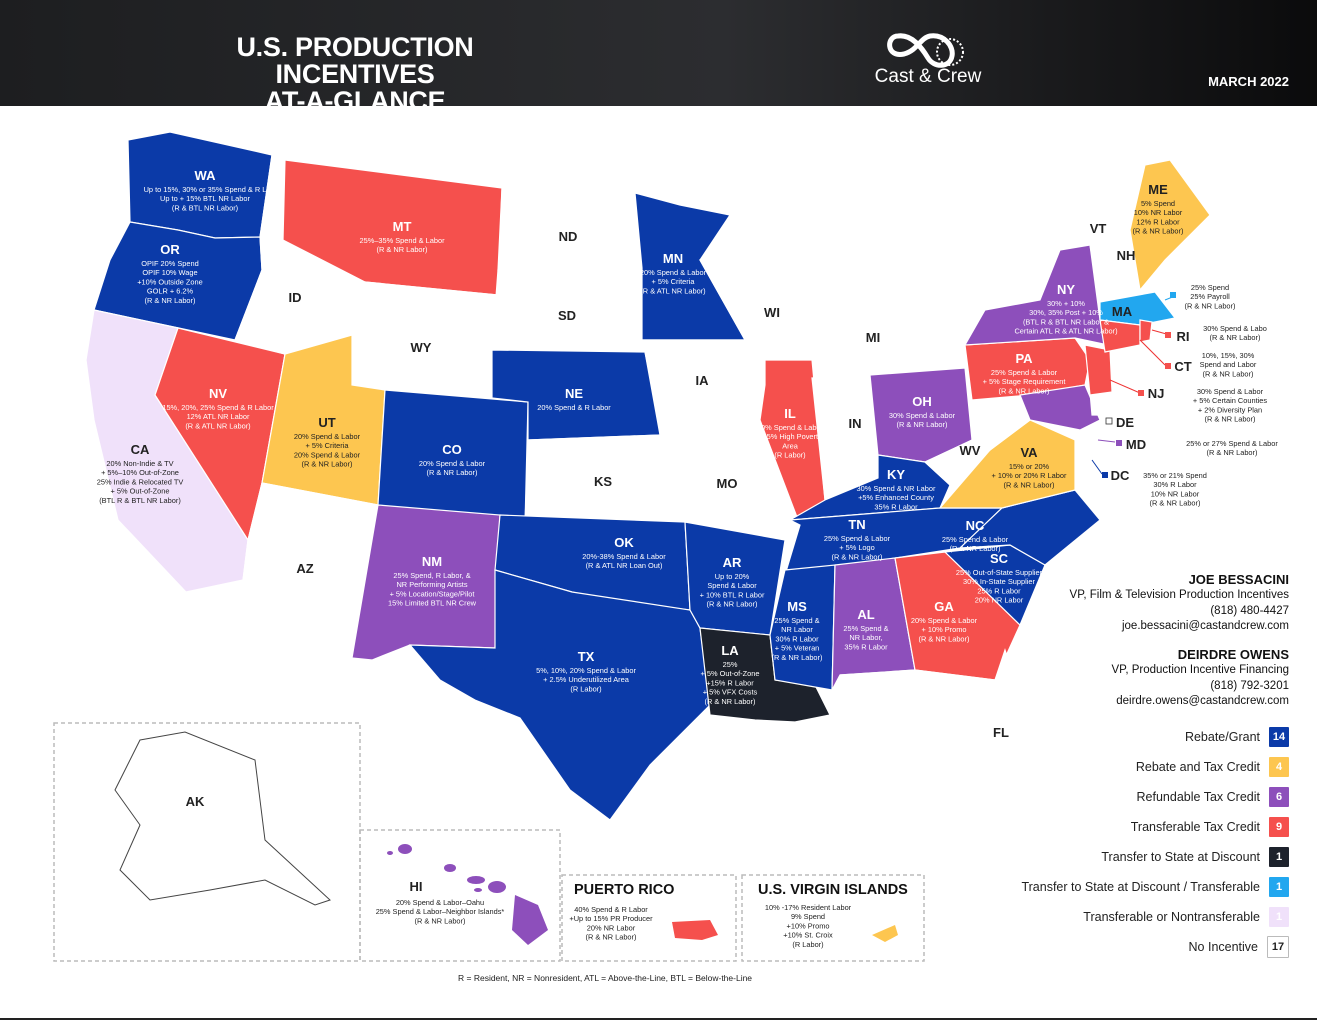  What do you see at coordinates (873, 337) in the screenshot?
I see `state-label-mi: MI` at bounding box center [873, 337].